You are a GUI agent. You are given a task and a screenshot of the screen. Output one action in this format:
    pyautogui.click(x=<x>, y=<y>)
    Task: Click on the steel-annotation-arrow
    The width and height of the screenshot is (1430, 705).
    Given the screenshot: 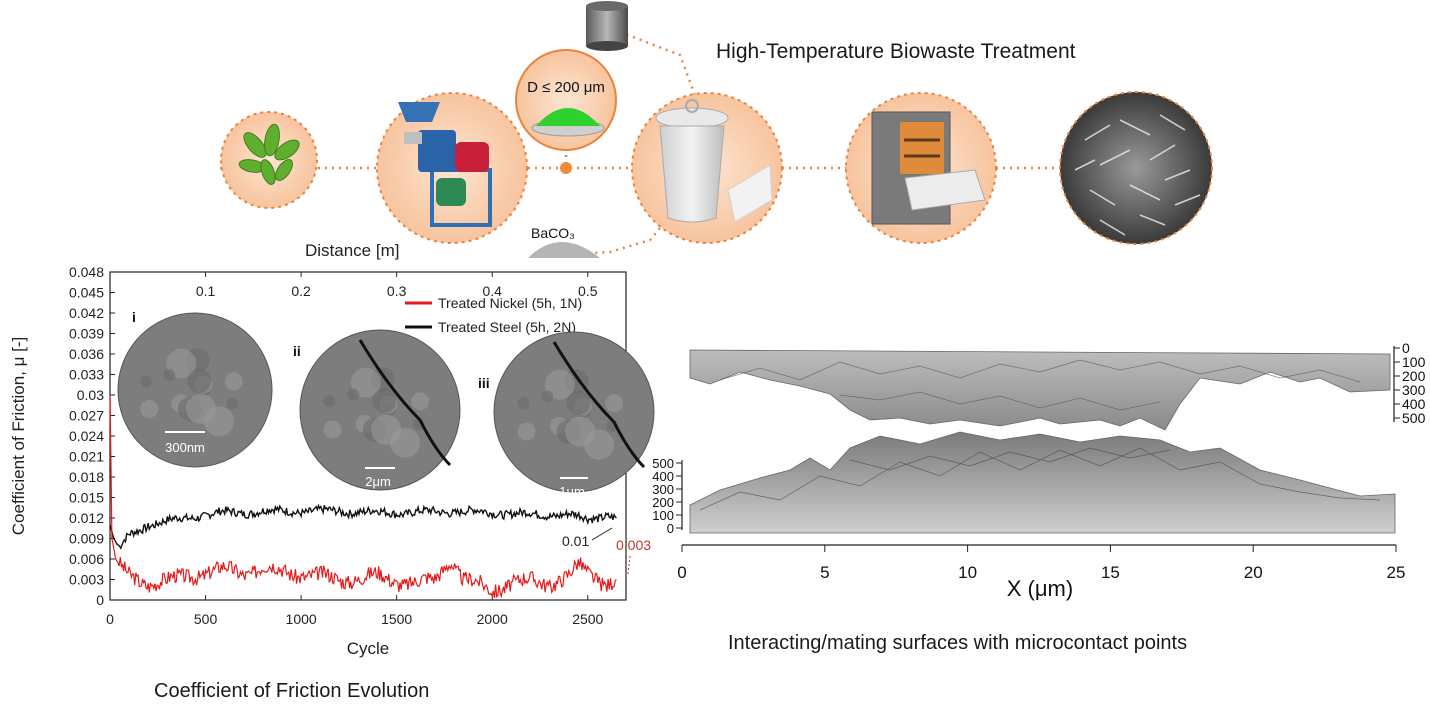 What is the action you would take?
    pyautogui.click(x=602, y=534)
    